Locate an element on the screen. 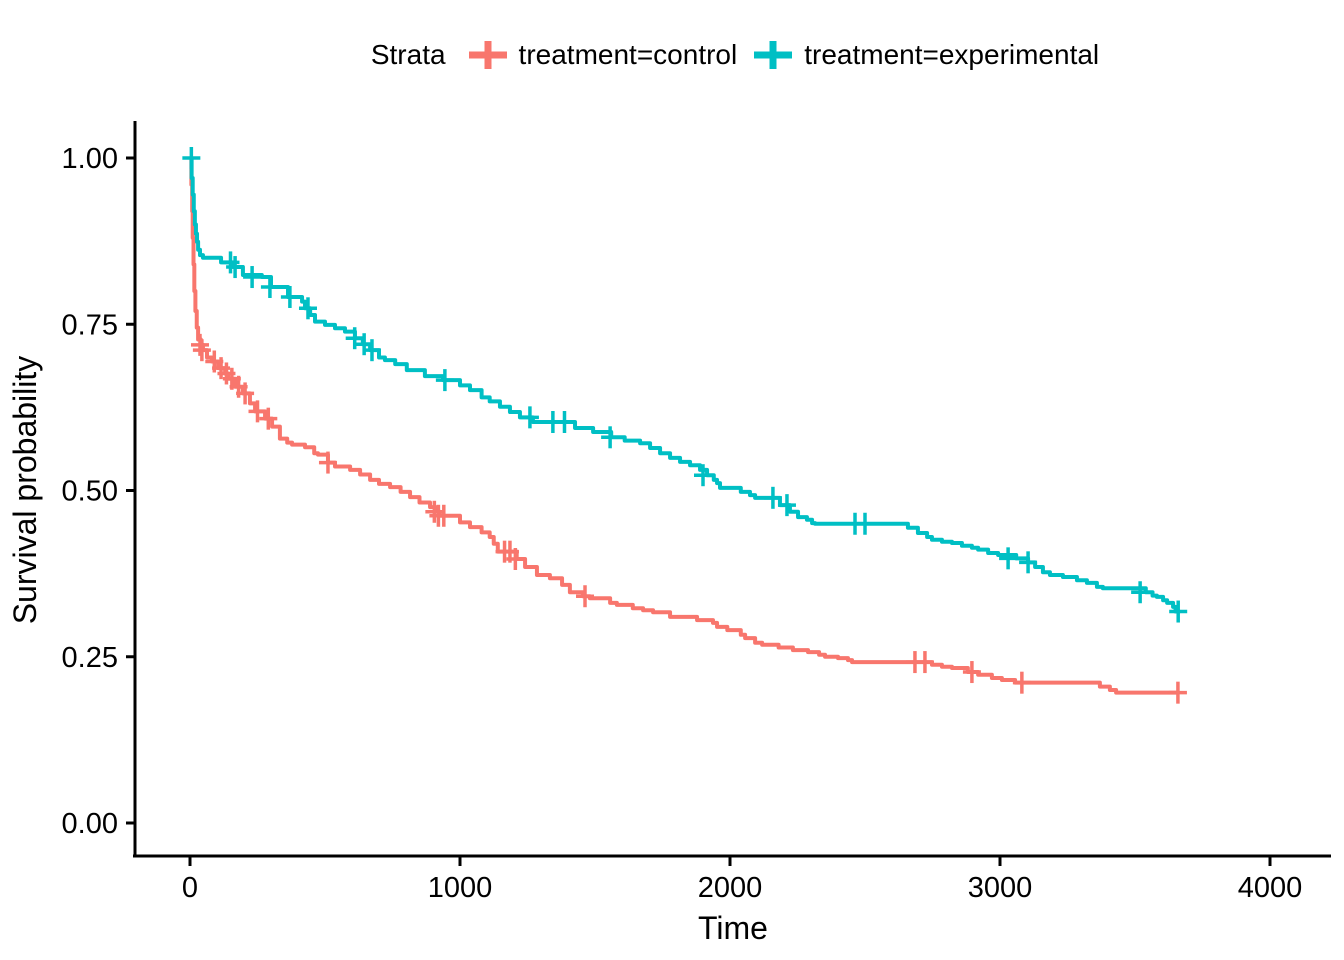 The width and height of the screenshot is (1344, 960). x-tick-label: 2000 is located at coordinates (730, 888).